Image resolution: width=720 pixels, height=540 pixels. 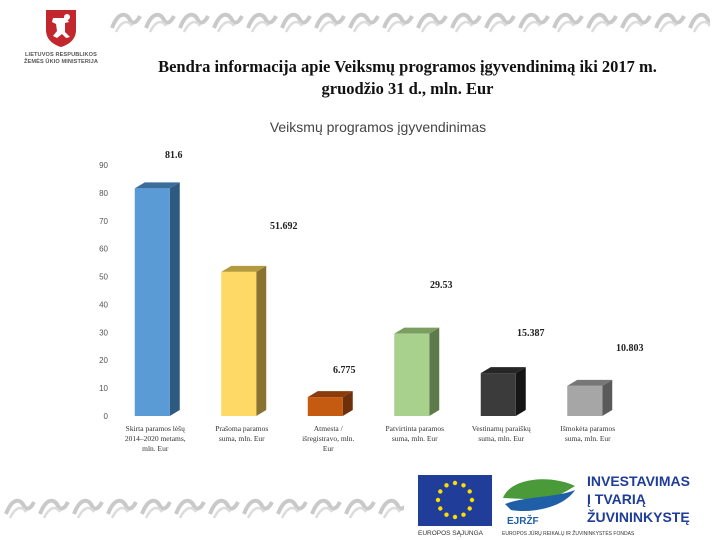 What do you see at coordinates (241, 433) in the screenshot?
I see `x-category-label: Prašoma paramos suma, mln. Eur` at bounding box center [241, 433].